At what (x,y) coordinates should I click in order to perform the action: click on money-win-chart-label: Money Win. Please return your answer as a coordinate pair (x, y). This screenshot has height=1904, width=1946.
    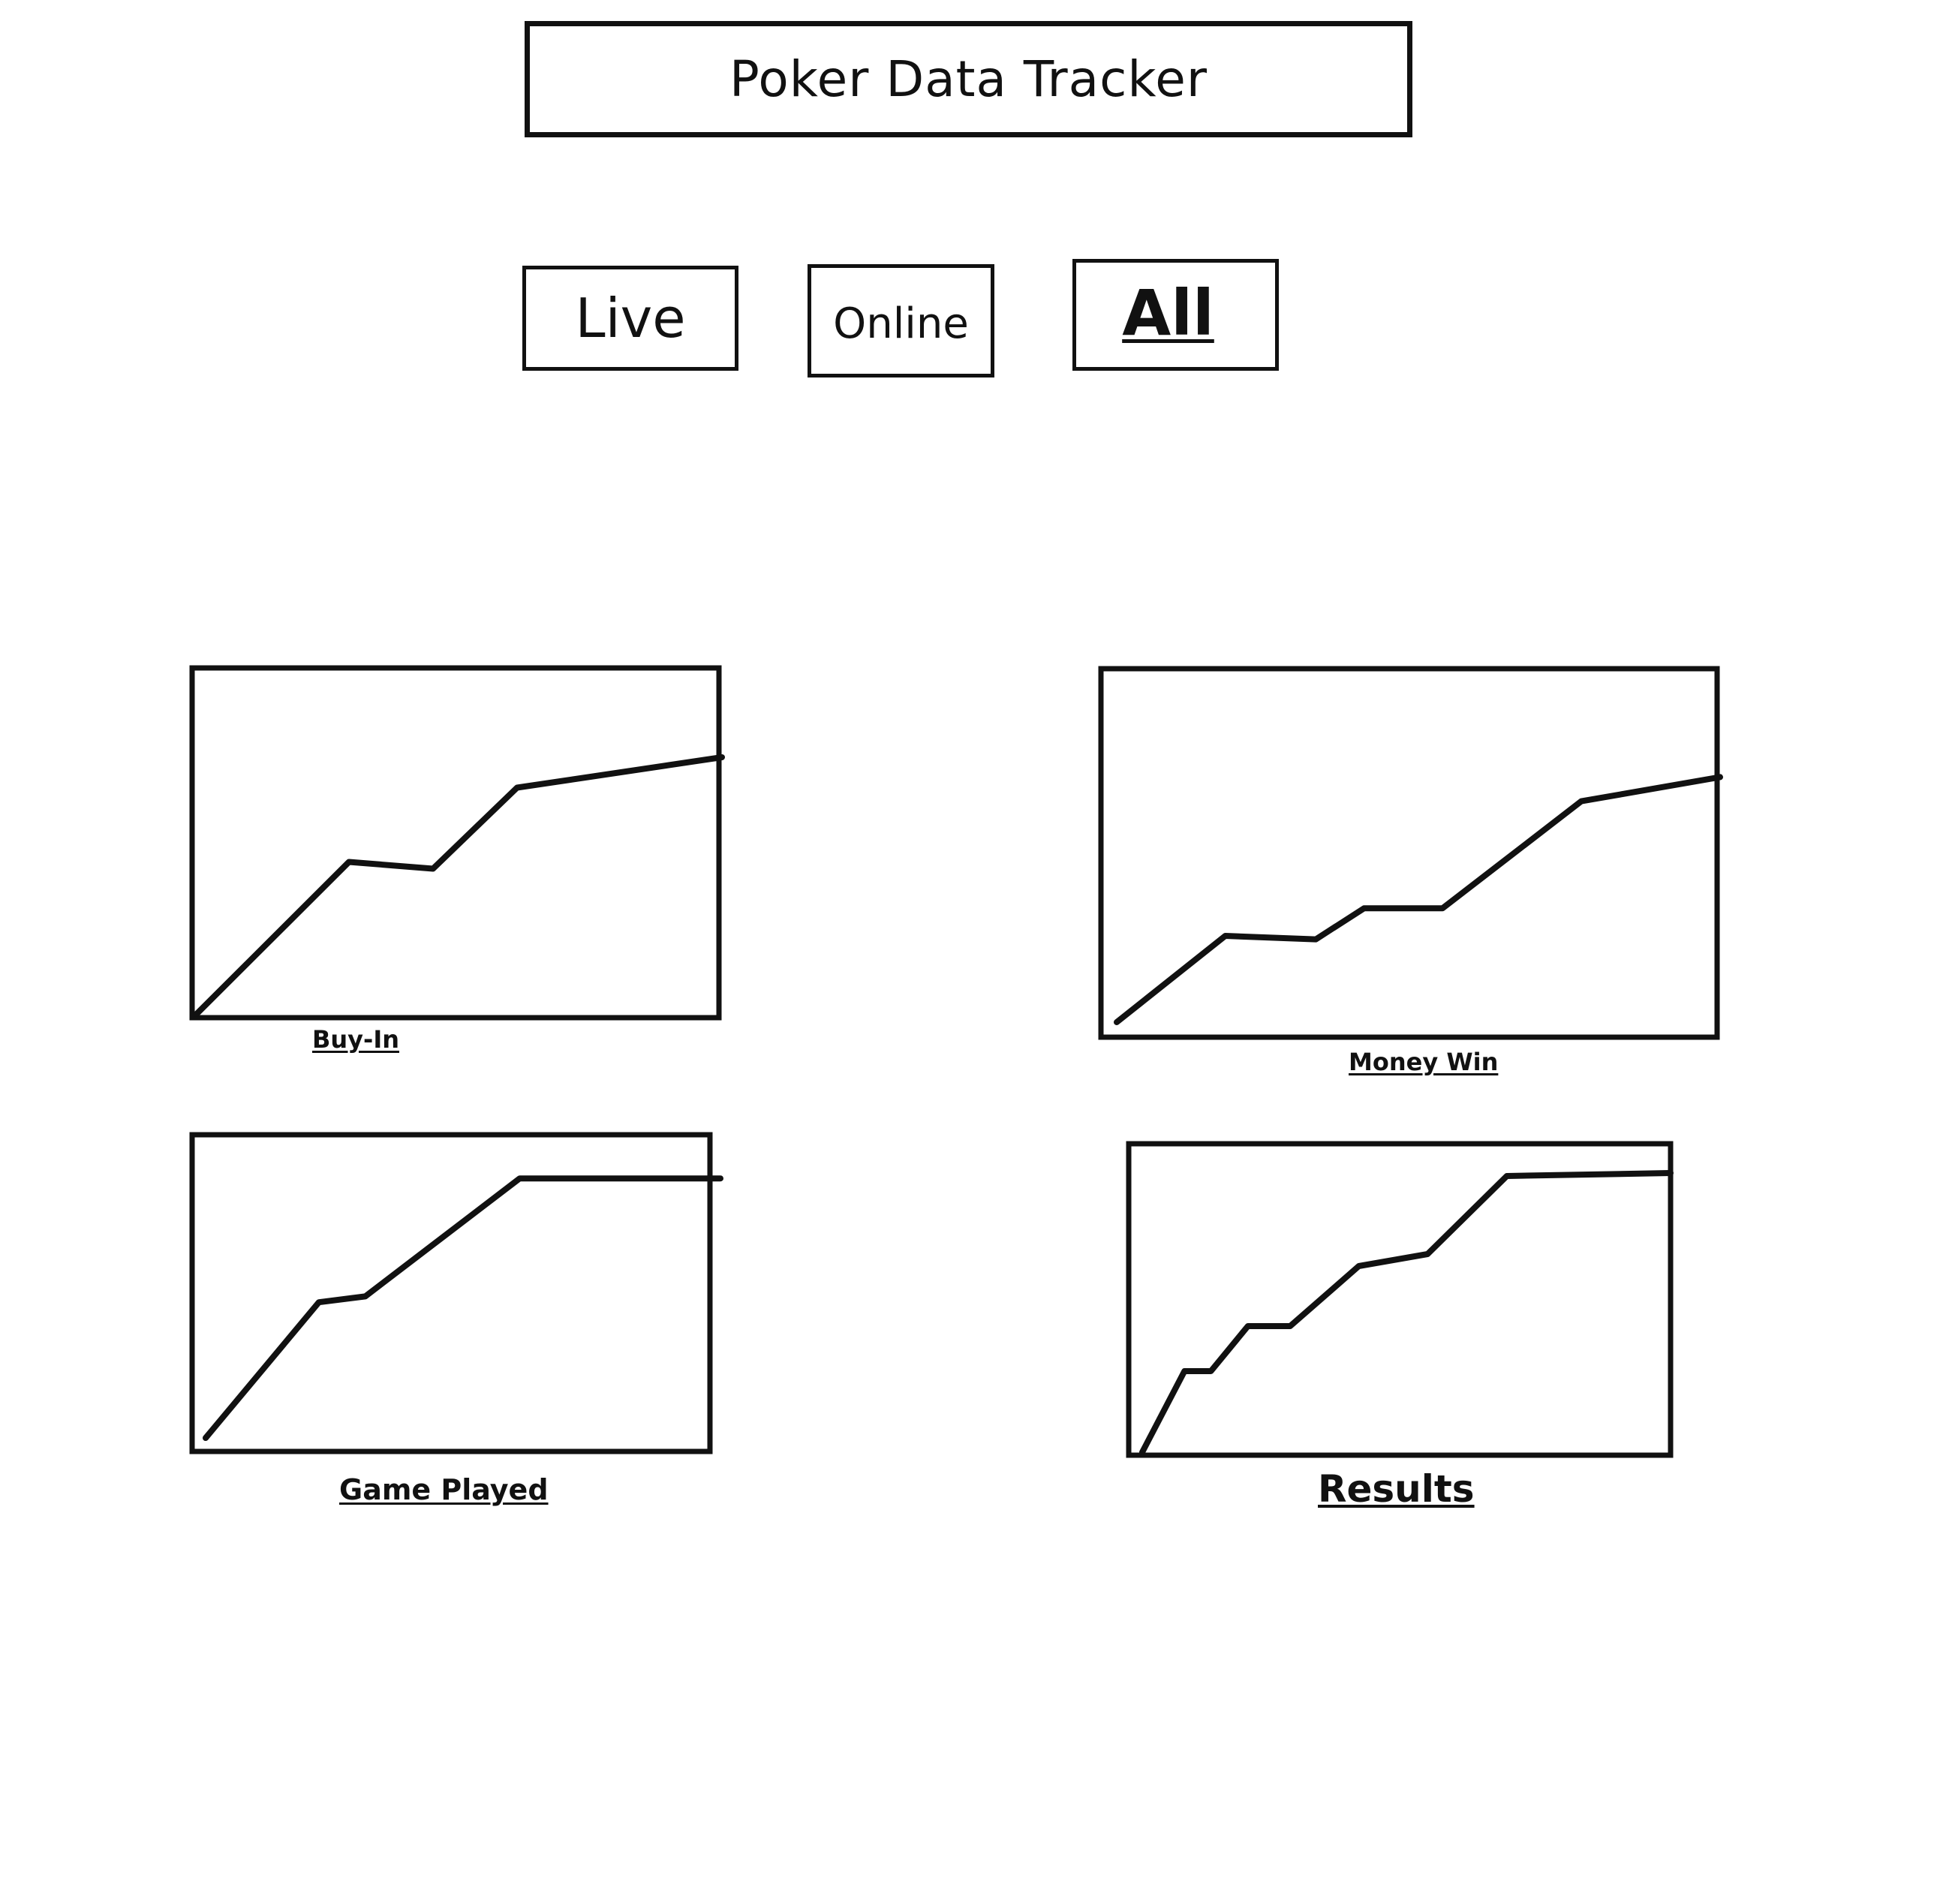
    Looking at the image, I should click on (1424, 1062).